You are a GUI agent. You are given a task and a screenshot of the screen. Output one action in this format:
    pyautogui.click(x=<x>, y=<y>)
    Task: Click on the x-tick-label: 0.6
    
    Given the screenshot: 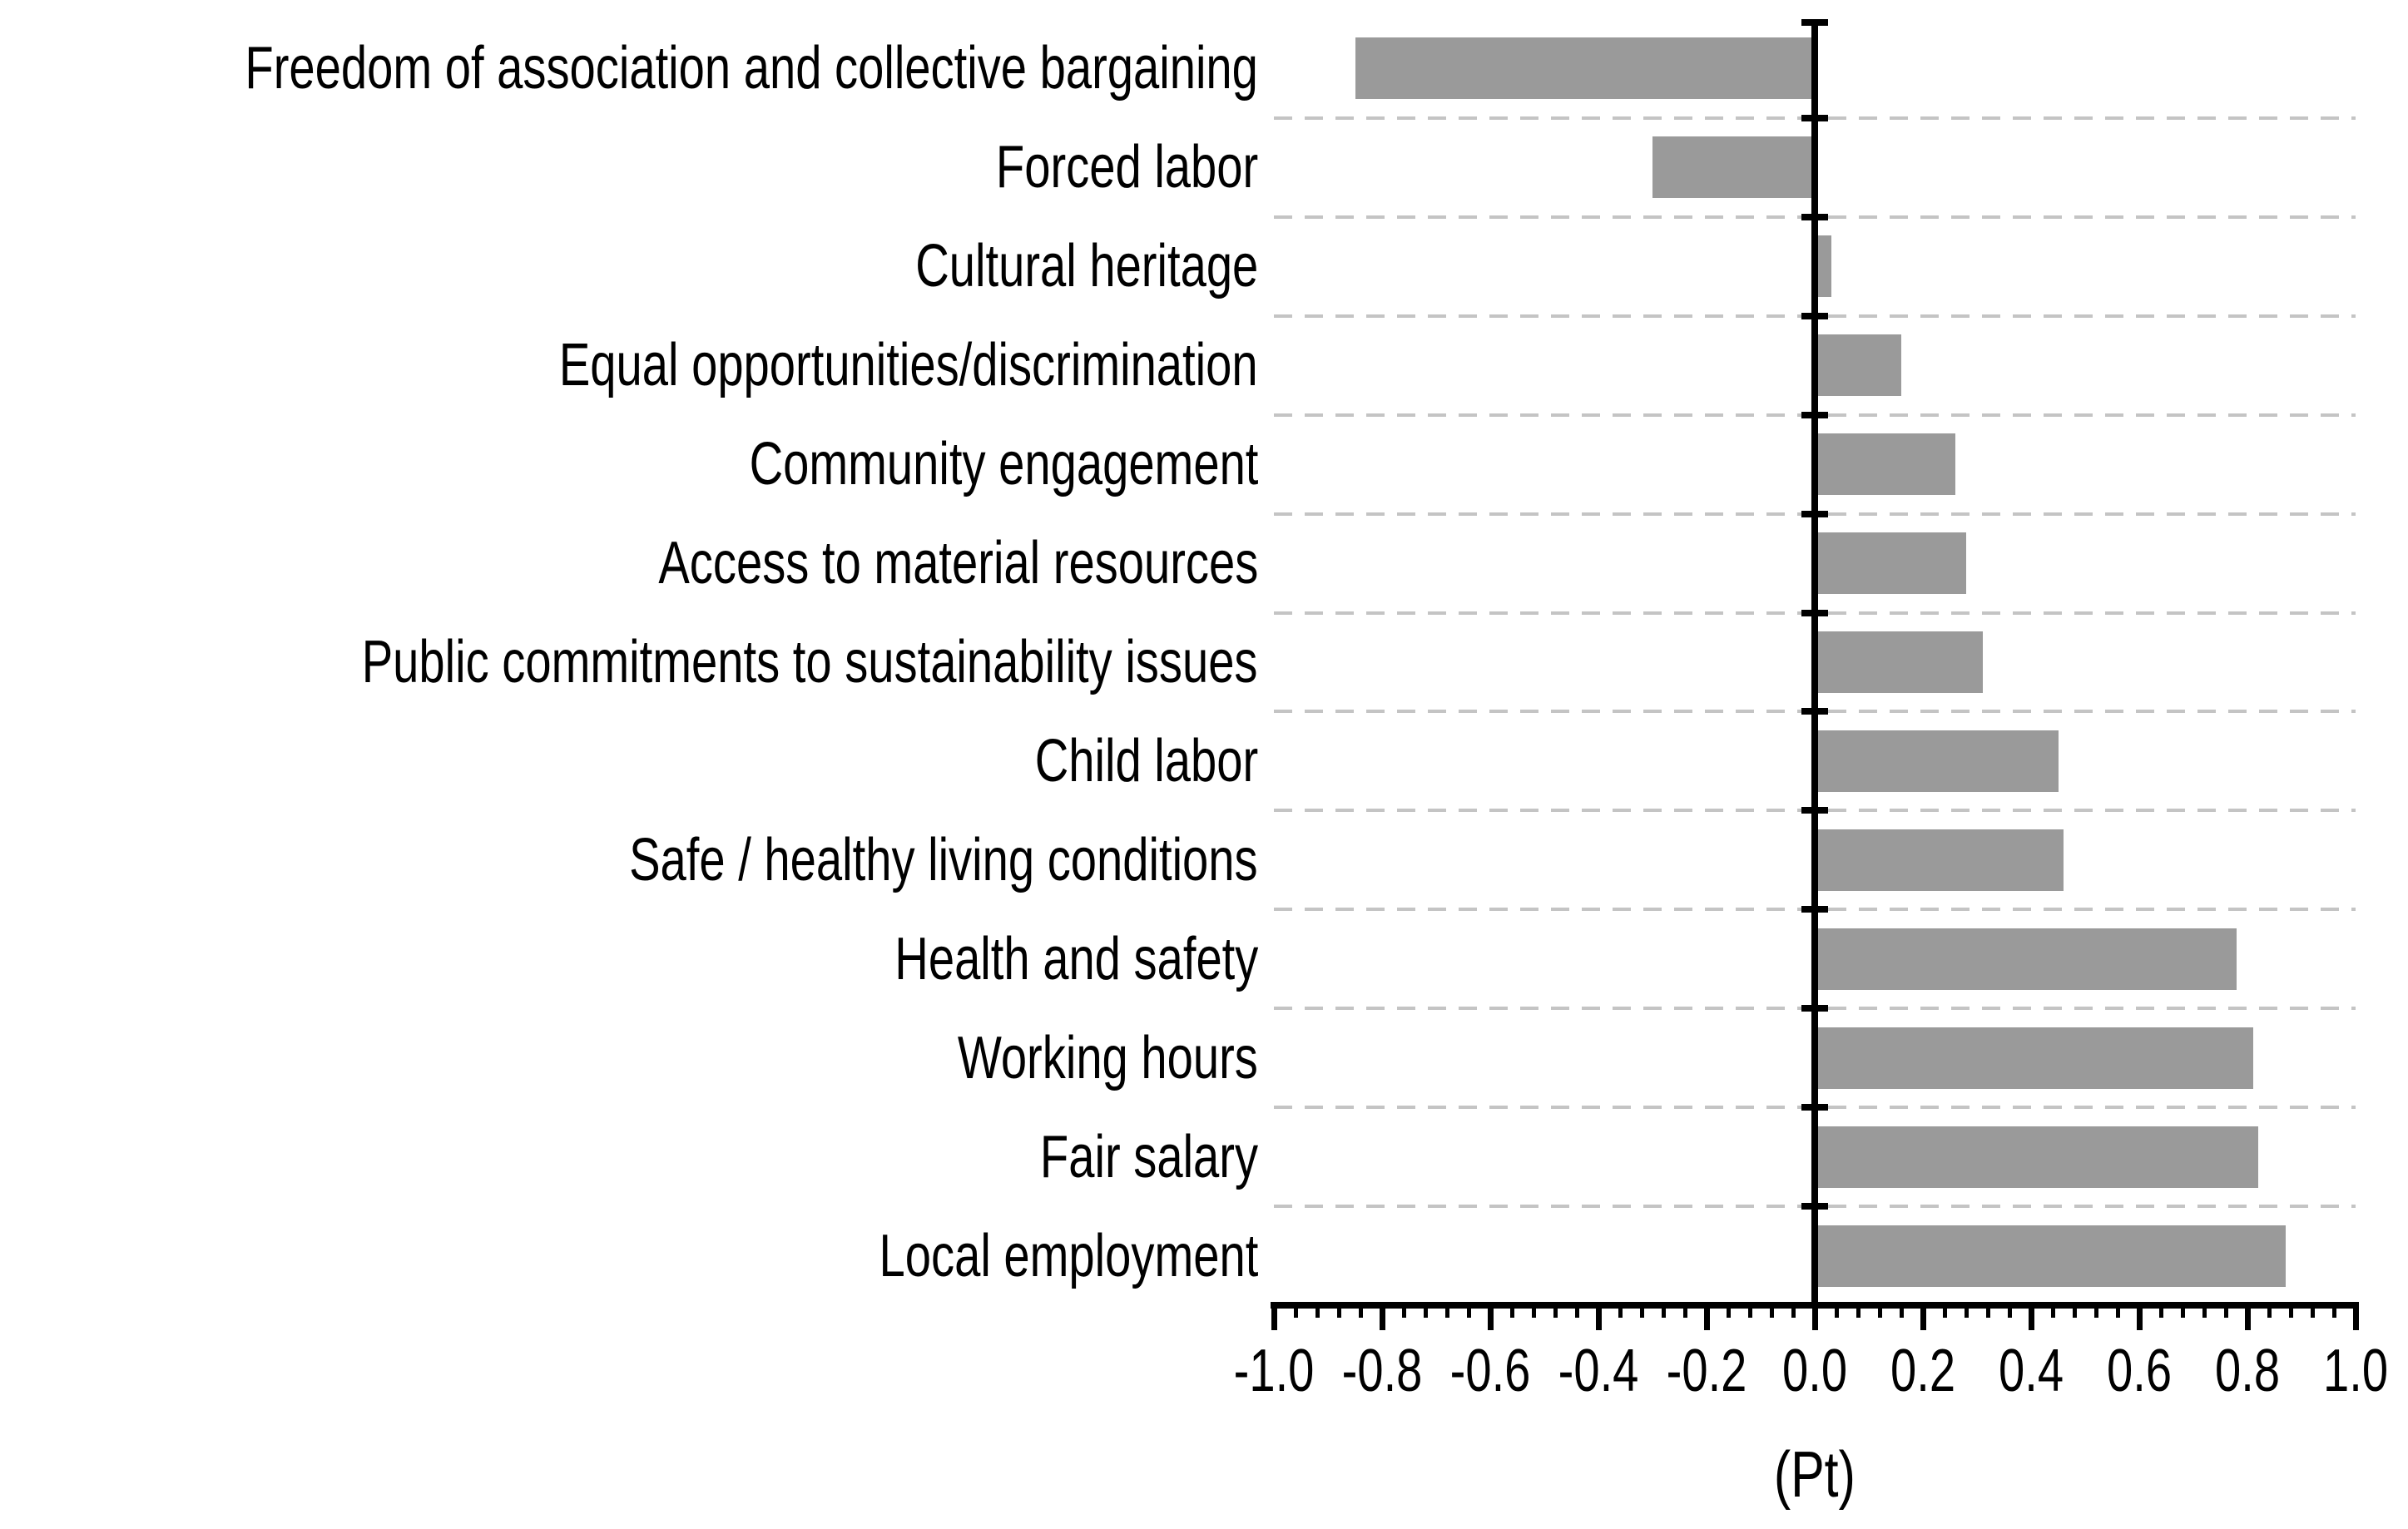 What is the action you would take?
    pyautogui.click(x=2140, y=1371)
    